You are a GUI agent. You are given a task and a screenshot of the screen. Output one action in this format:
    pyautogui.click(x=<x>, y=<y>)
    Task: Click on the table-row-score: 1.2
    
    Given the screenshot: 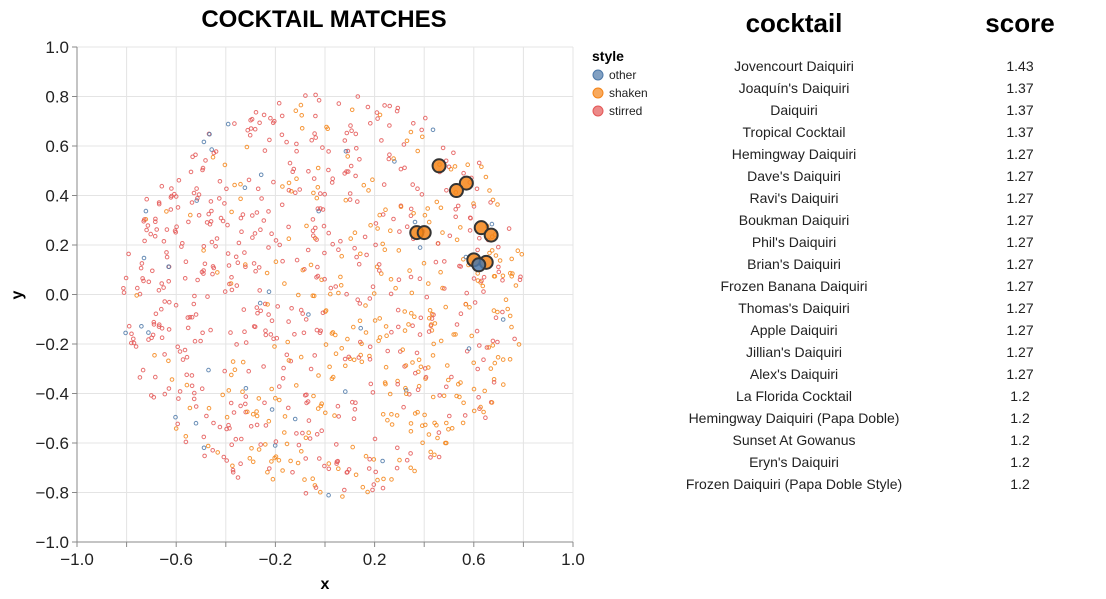 What is the action you would take?
    pyautogui.click(x=1020, y=484)
    